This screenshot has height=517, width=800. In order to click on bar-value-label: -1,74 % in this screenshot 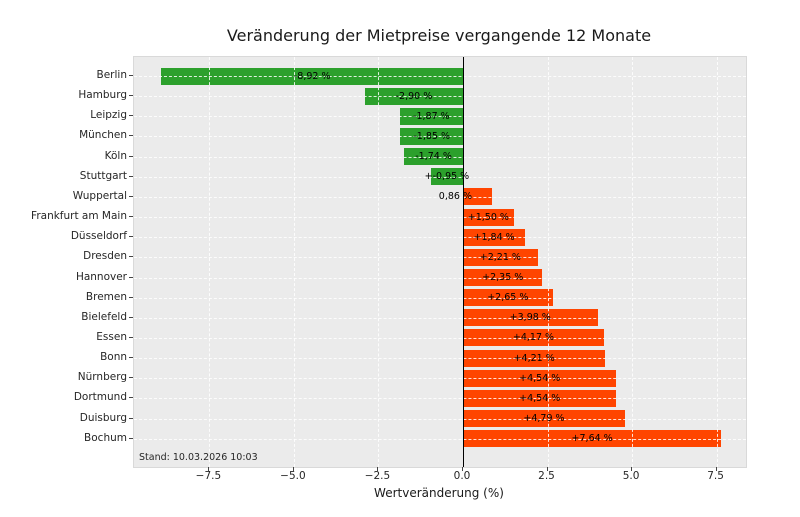, I will do `click(433, 157)`.